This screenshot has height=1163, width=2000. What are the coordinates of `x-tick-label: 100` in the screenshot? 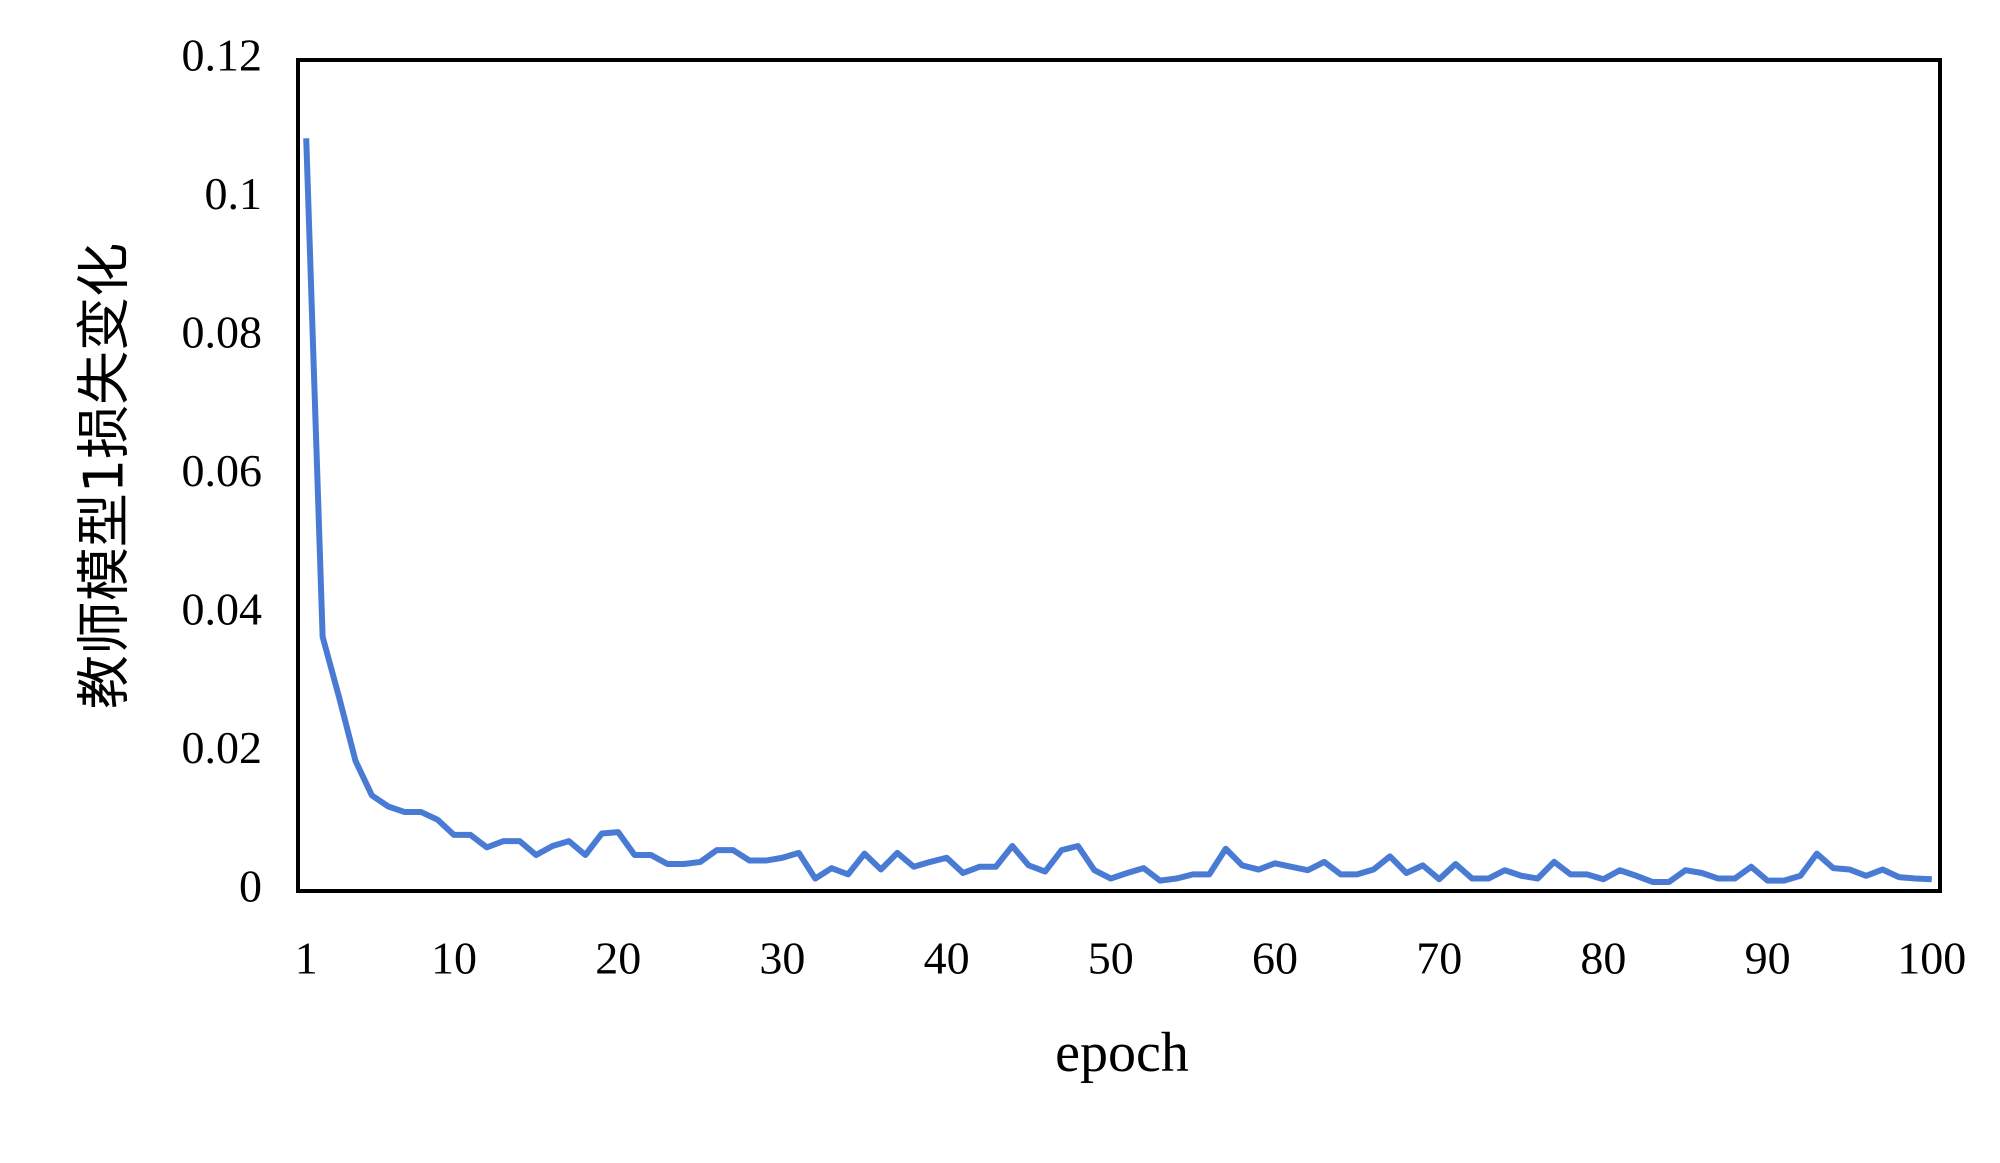 It's located at (1931, 958).